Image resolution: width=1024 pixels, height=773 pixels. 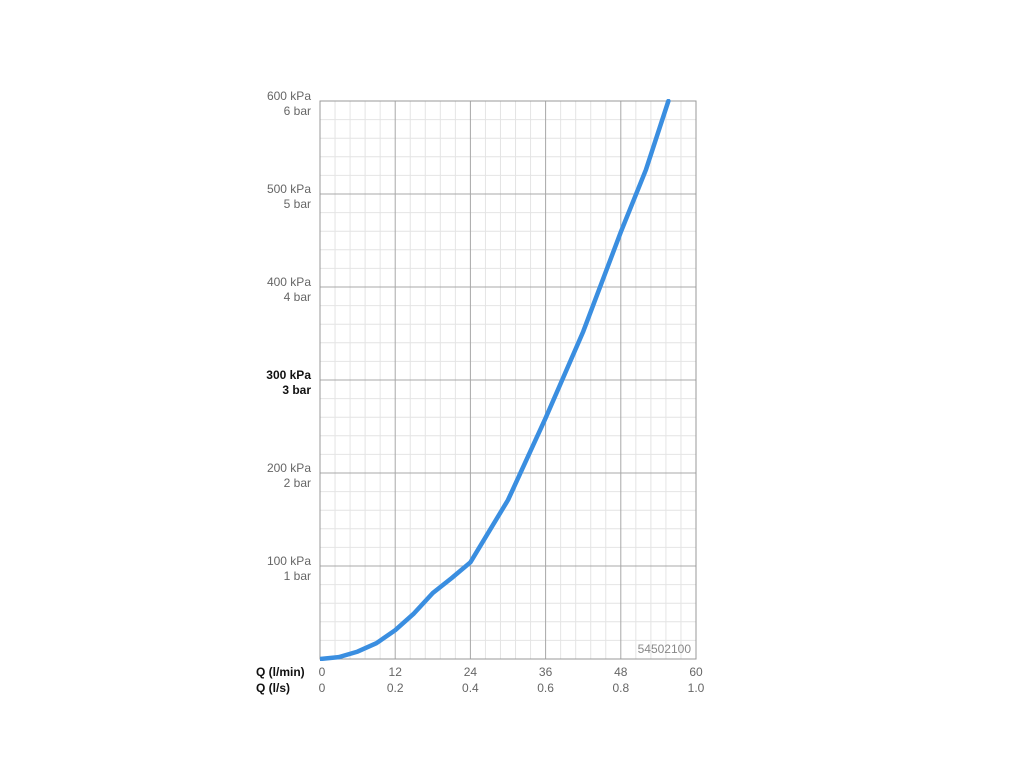 I want to click on y-tick-label: 200 kPa, so click(x=289, y=468).